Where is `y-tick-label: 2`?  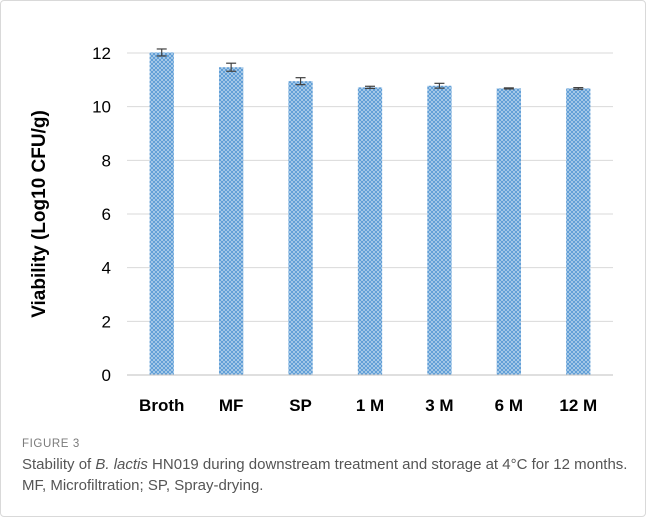 y-tick-label: 2 is located at coordinates (106, 321).